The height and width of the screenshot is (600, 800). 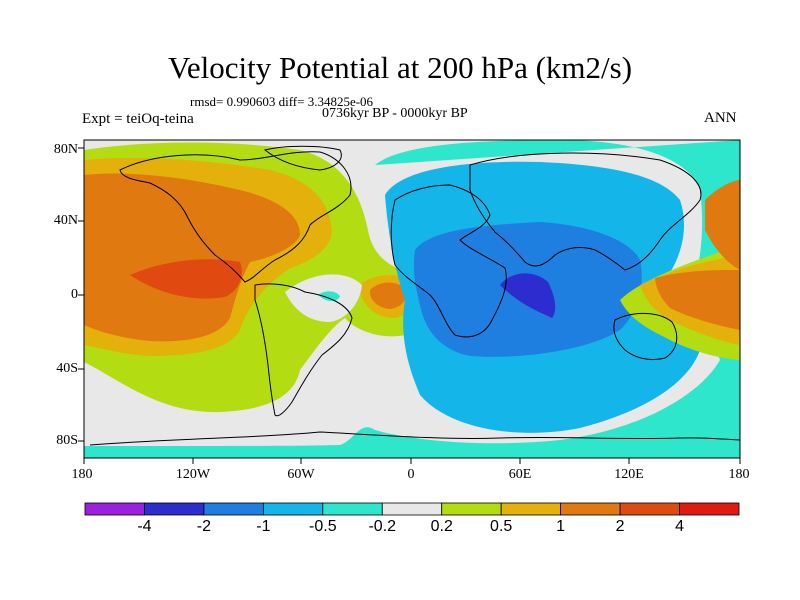 What do you see at coordinates (501, 526) in the screenshot?
I see `colorbar-label: 0.5` at bounding box center [501, 526].